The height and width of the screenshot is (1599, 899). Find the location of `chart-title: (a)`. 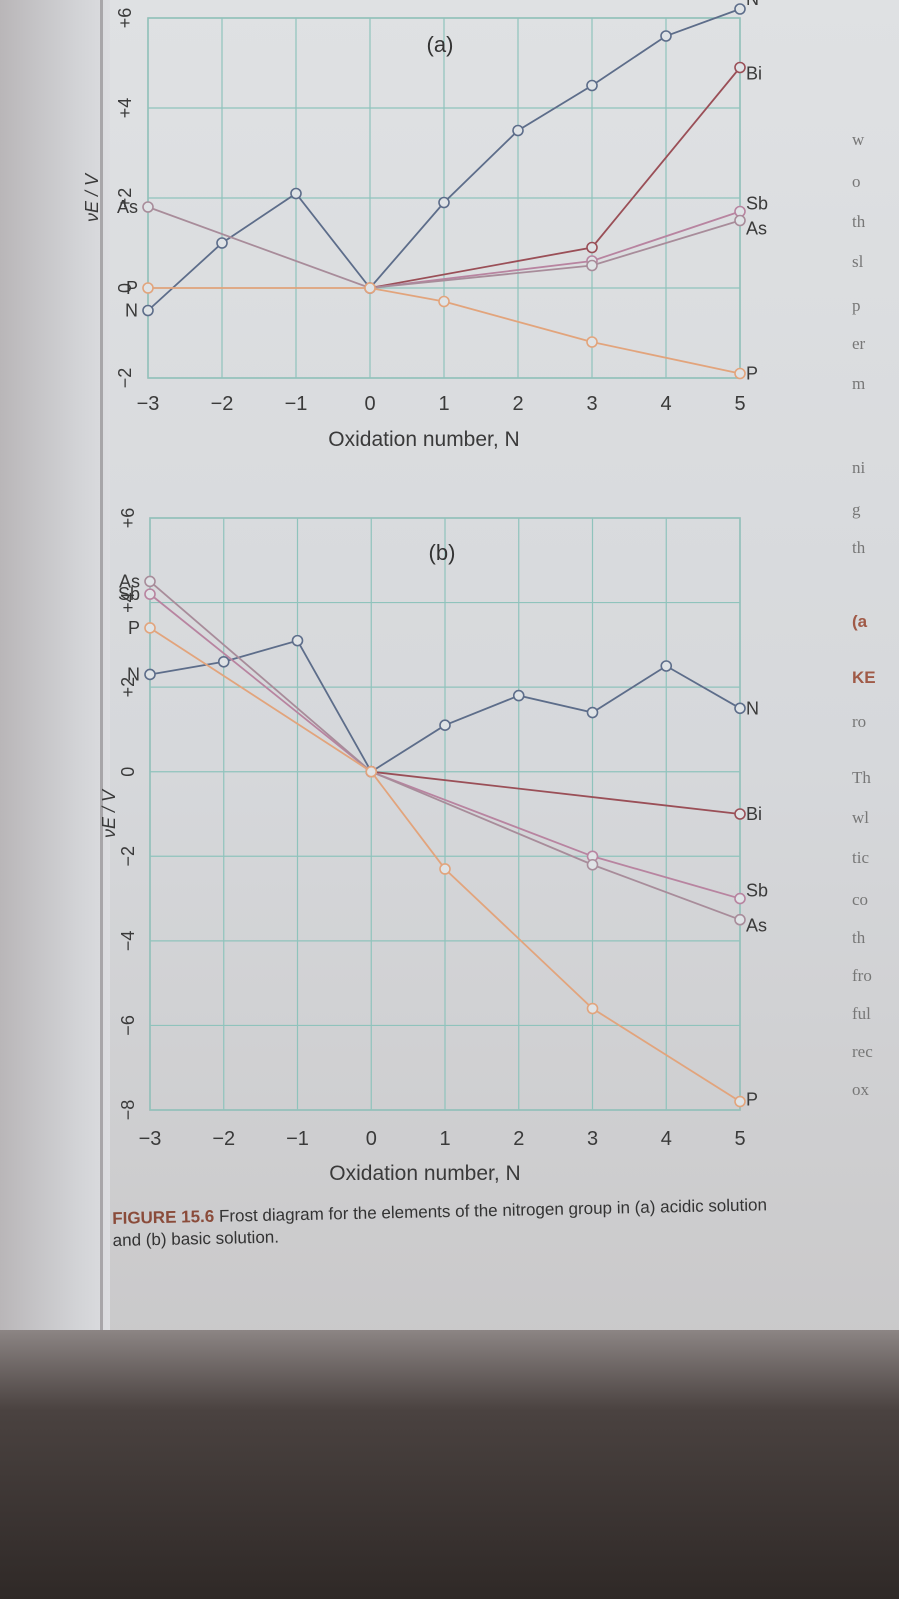

chart-title: (a) is located at coordinates (440, 44).